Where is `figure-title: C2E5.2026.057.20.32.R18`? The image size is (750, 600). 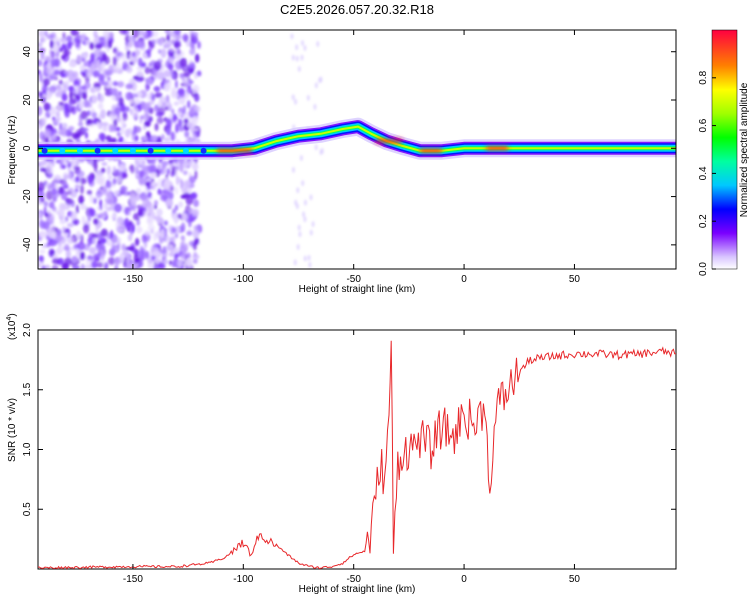 figure-title: C2E5.2026.057.20.32.R18 is located at coordinates (357, 9).